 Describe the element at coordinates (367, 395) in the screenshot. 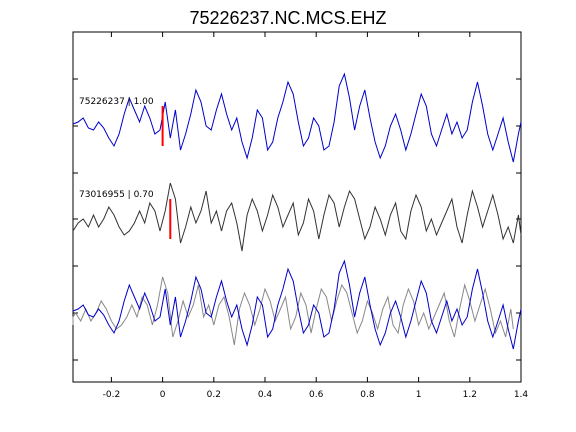

I see `x-tick-label: 0.8` at that location.